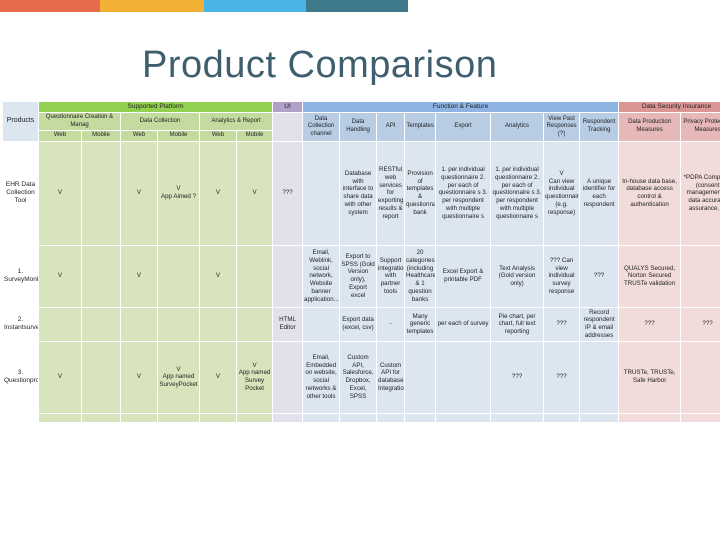  What do you see at coordinates (155, 107) in the screenshot?
I see `supported-platform-header: Supported Platform` at bounding box center [155, 107].